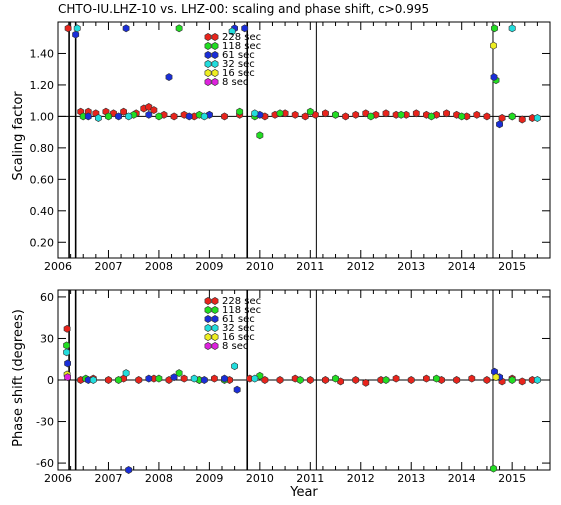  What do you see at coordinates (42, 242) in the screenshot?
I see `y-tick-label: 0.20` at bounding box center [42, 242].